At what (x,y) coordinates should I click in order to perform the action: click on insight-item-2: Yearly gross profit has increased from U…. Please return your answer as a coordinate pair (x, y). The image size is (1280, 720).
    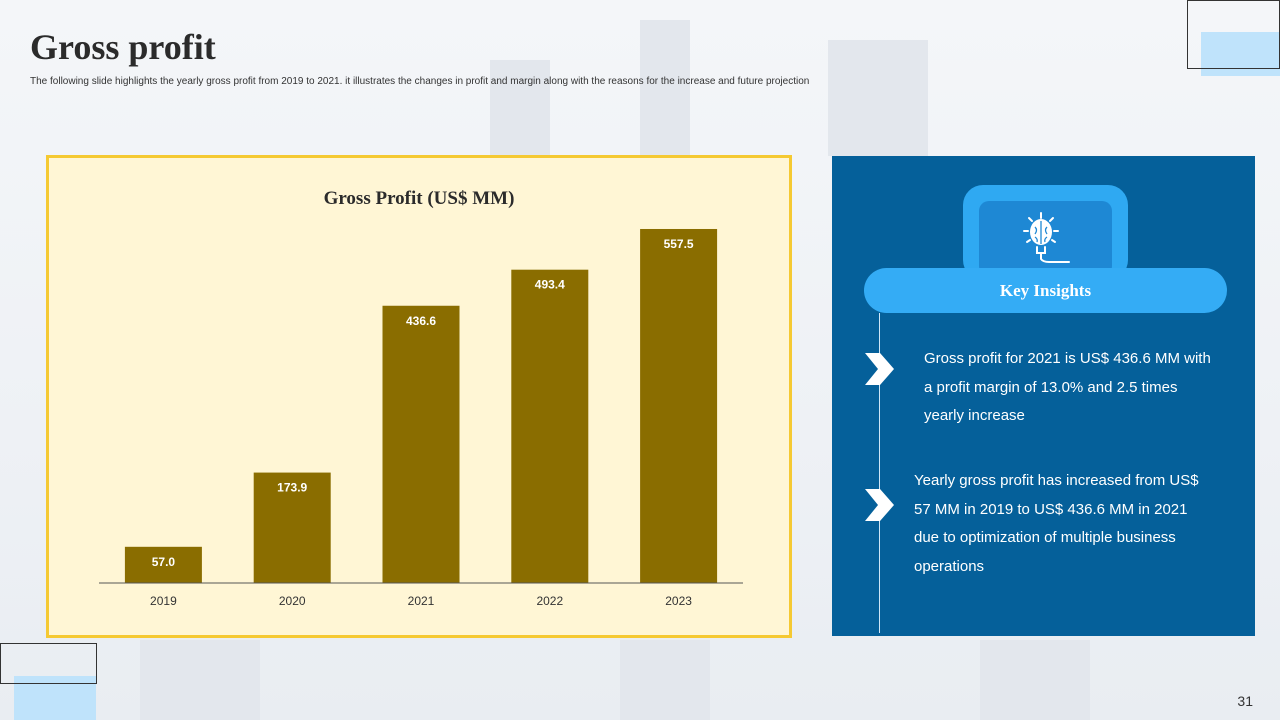
    Looking at the image, I should click on (1056, 523).